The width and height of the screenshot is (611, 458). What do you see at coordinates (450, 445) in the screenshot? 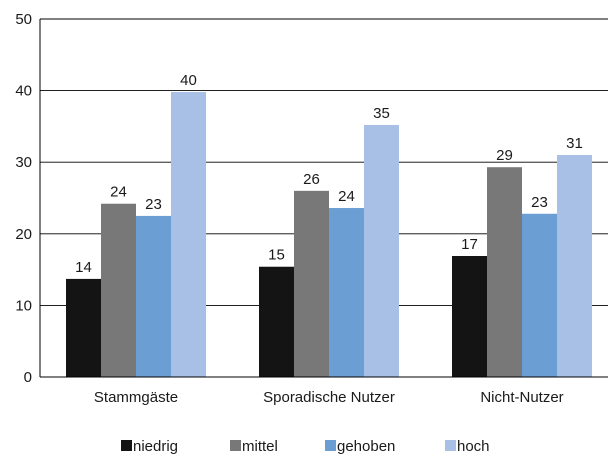
I see `legend-swatch-hoch` at bounding box center [450, 445].